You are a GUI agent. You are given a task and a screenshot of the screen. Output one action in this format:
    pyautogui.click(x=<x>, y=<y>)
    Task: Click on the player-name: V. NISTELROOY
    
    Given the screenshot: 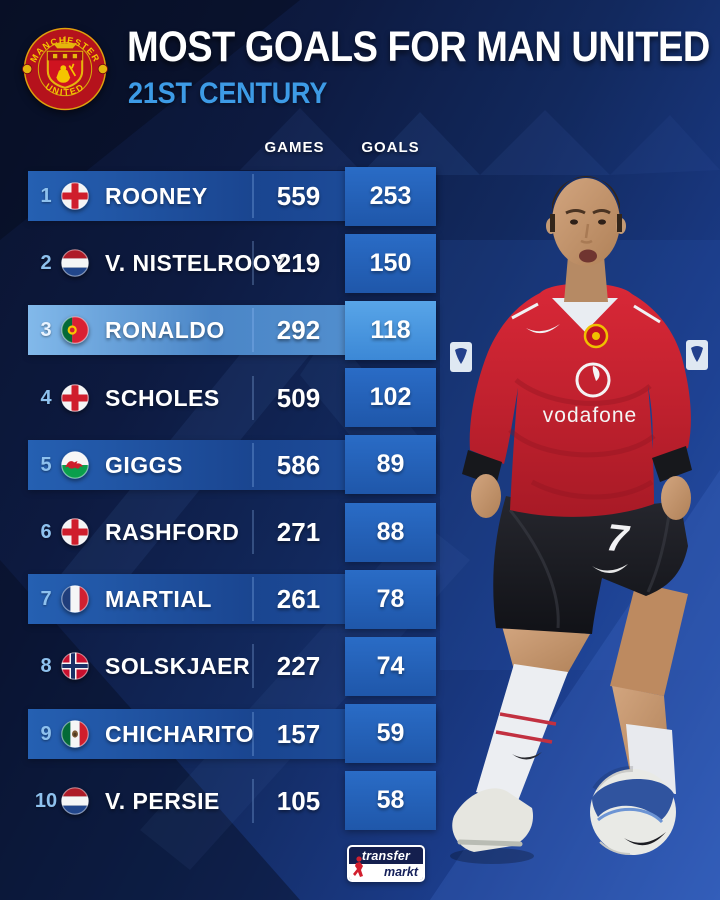 What is the action you would take?
    pyautogui.click(x=196, y=263)
    